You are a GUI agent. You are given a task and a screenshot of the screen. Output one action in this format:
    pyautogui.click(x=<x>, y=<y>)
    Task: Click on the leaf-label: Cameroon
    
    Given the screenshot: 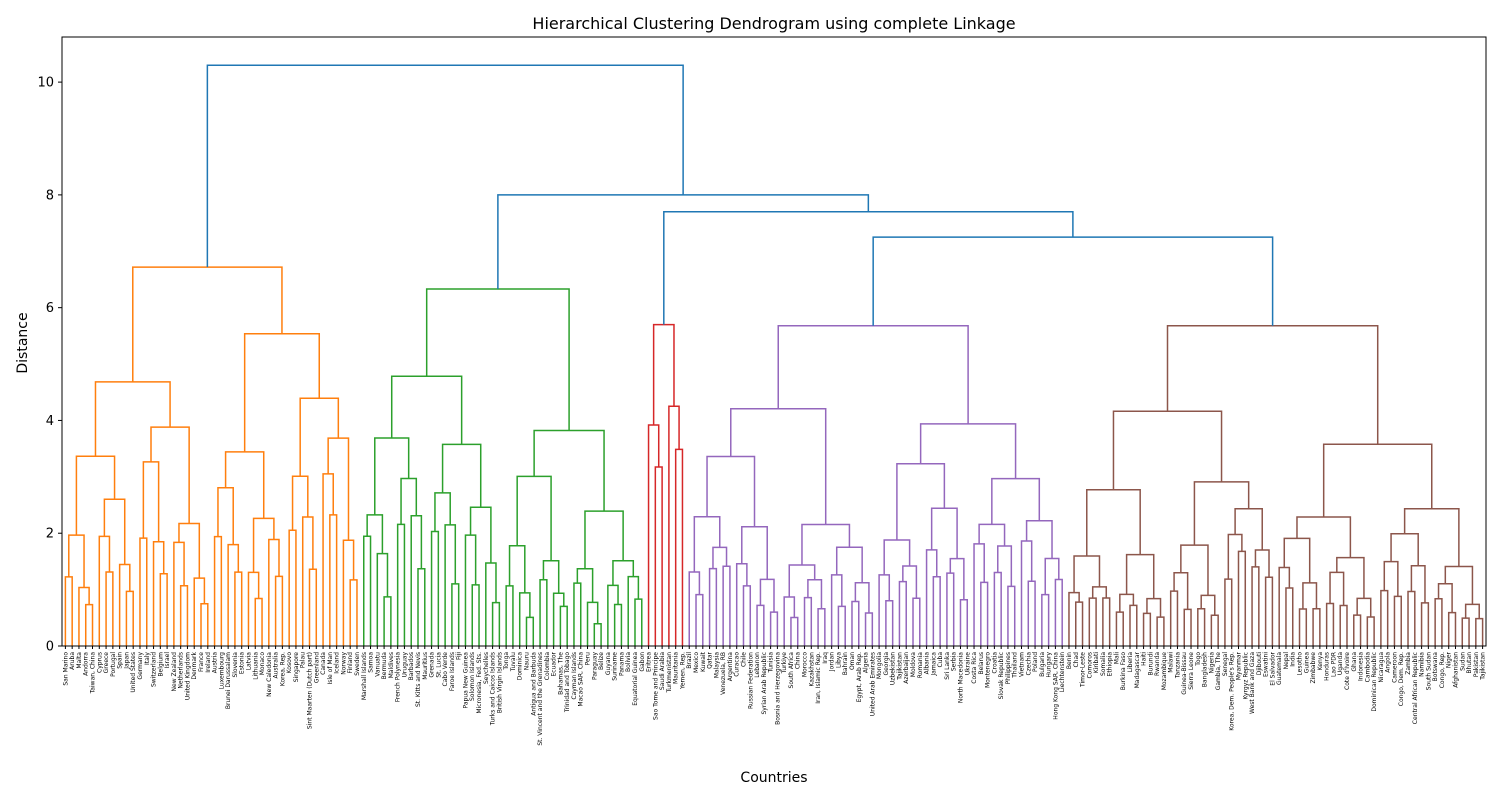 What is the action you would take?
    pyautogui.click(x=1394, y=667)
    